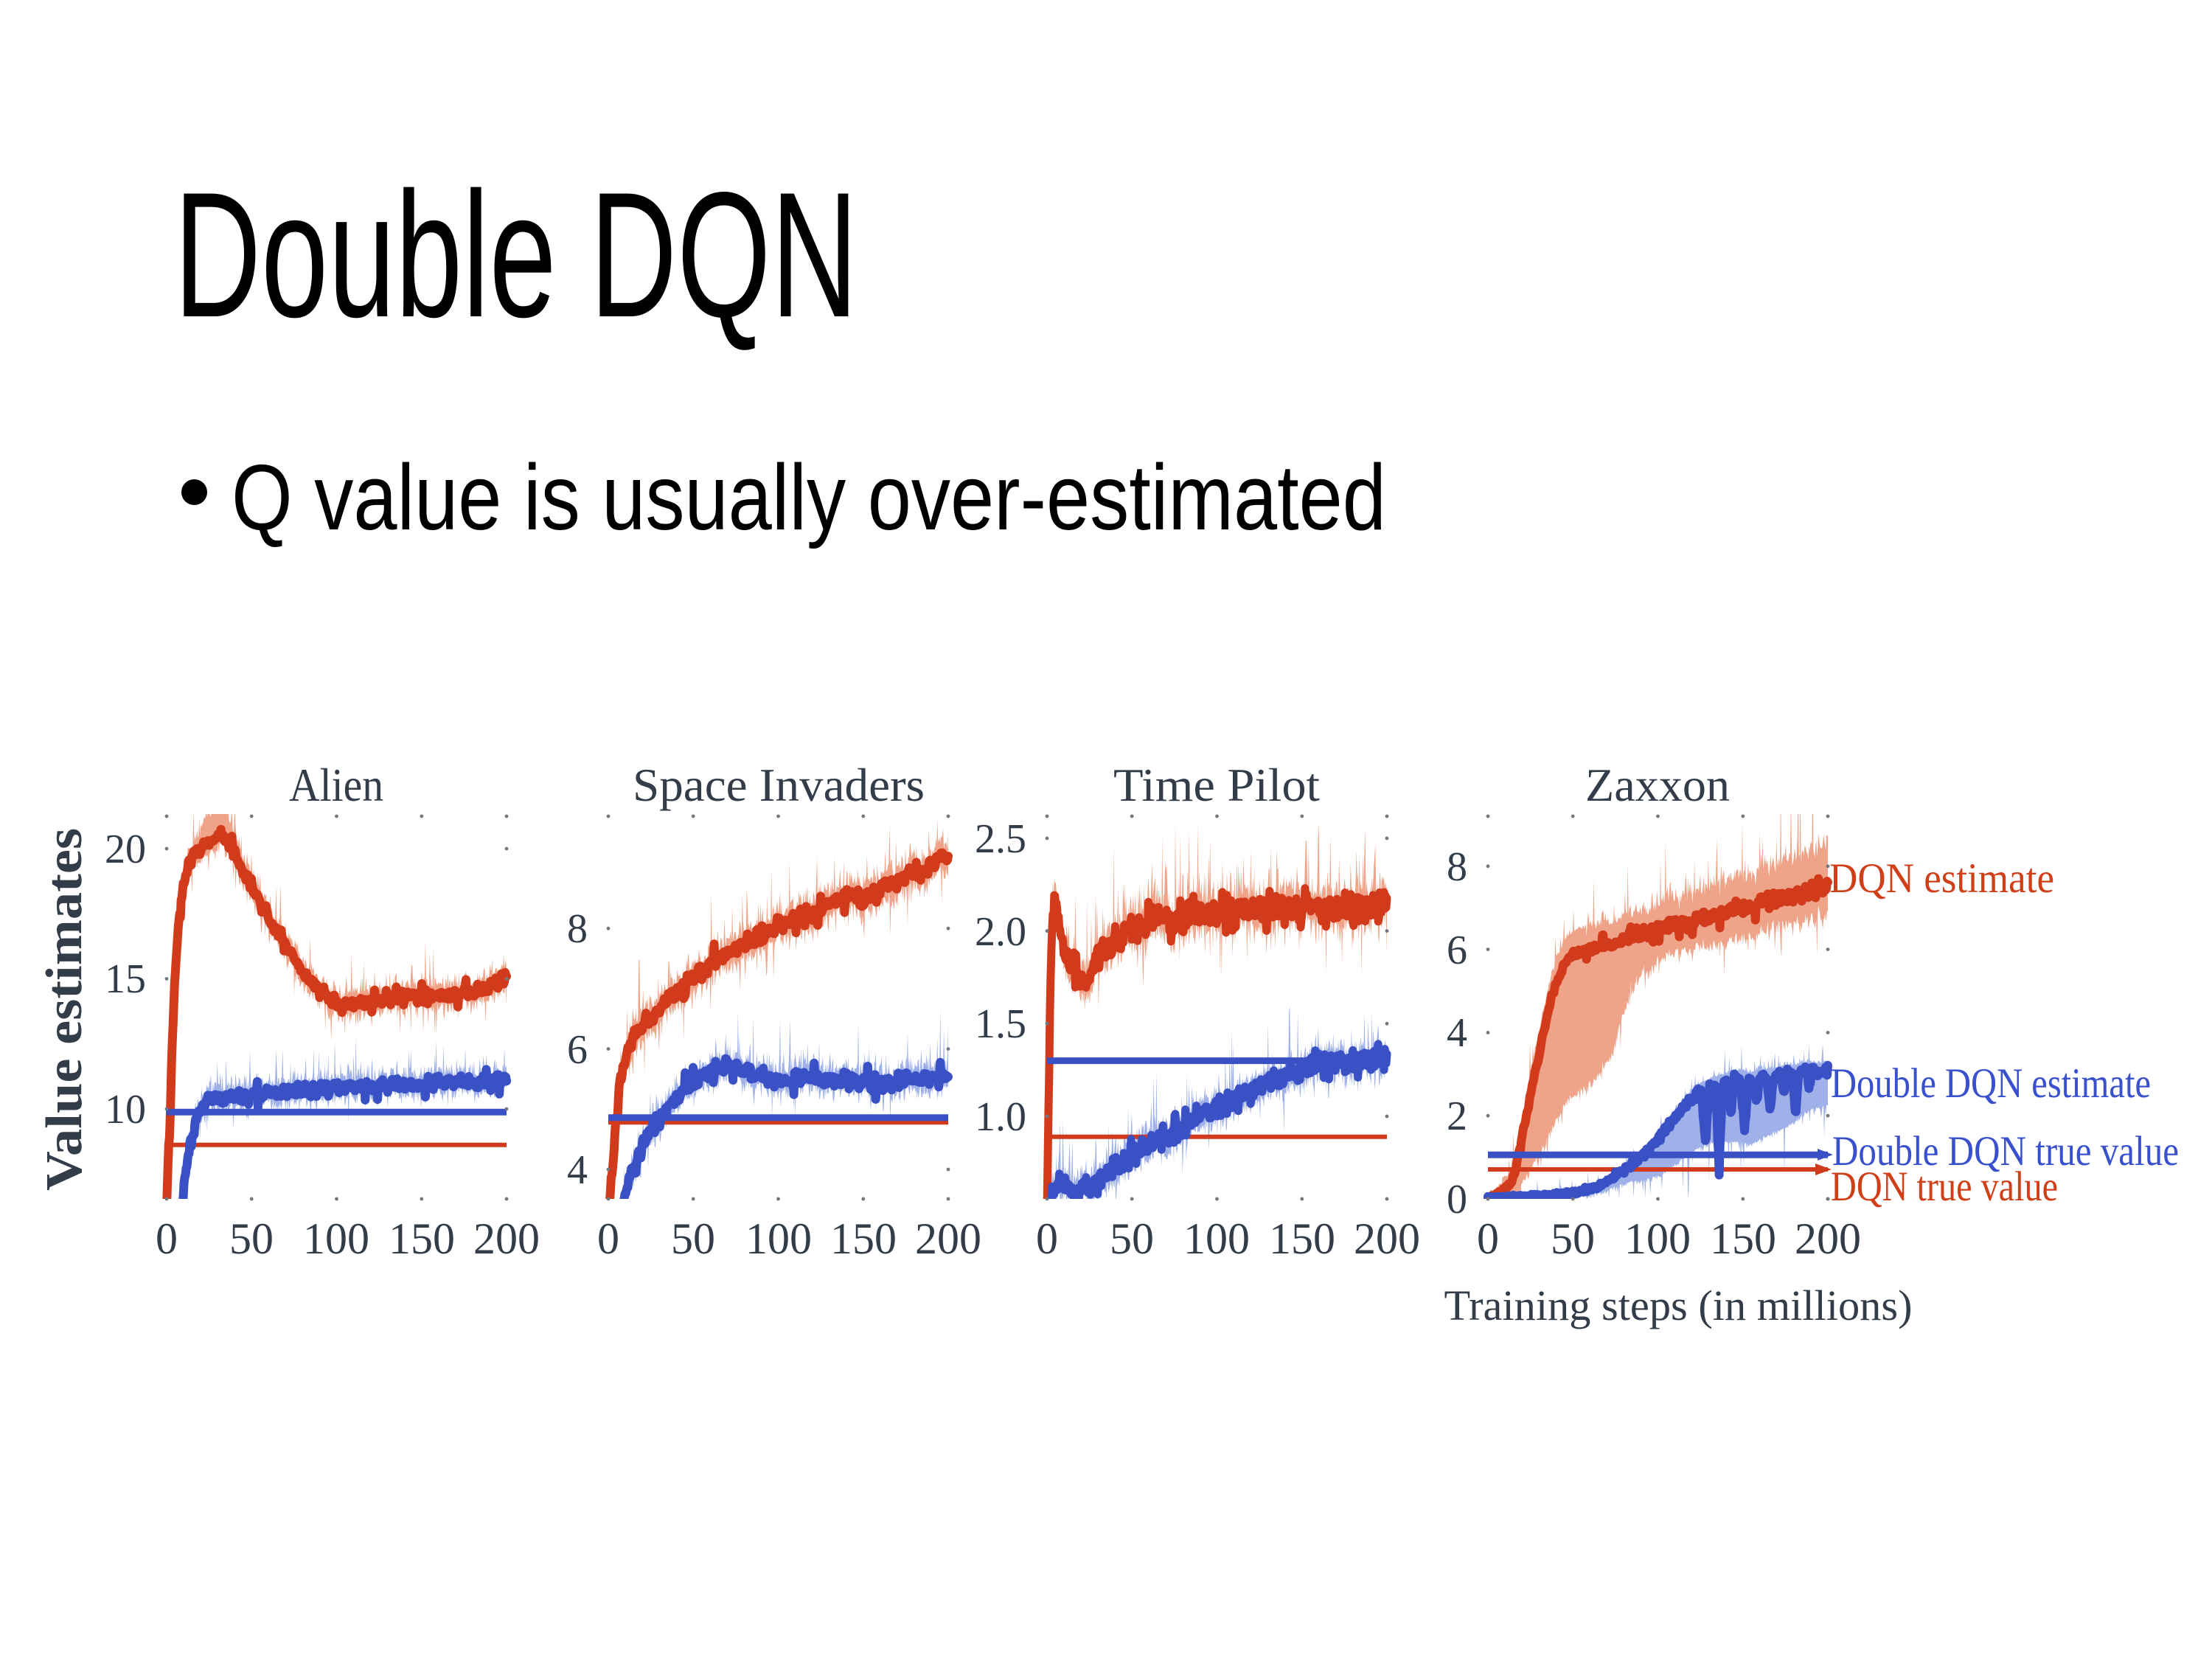  I want to click on svg-text: 2, so click(1457, 1116).